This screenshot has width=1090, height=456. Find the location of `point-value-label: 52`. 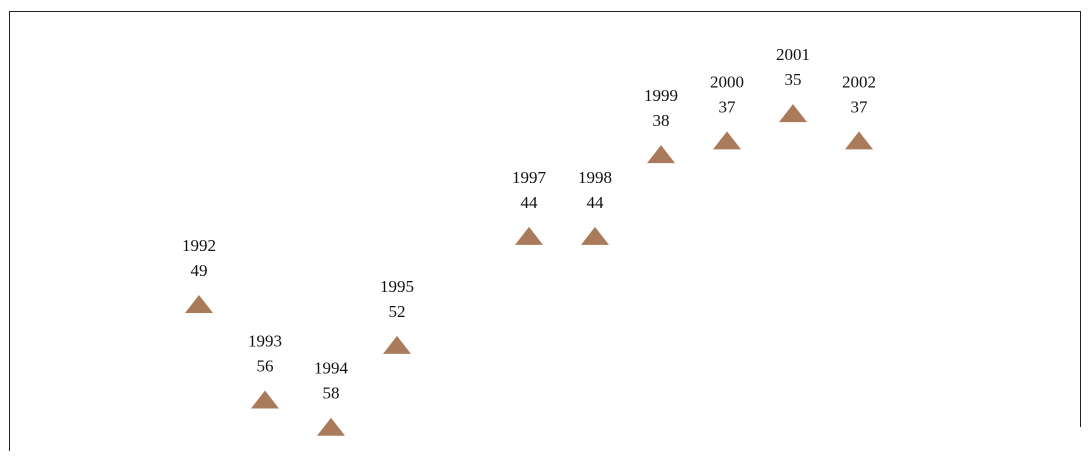

point-value-label: 52 is located at coordinates (397, 311).